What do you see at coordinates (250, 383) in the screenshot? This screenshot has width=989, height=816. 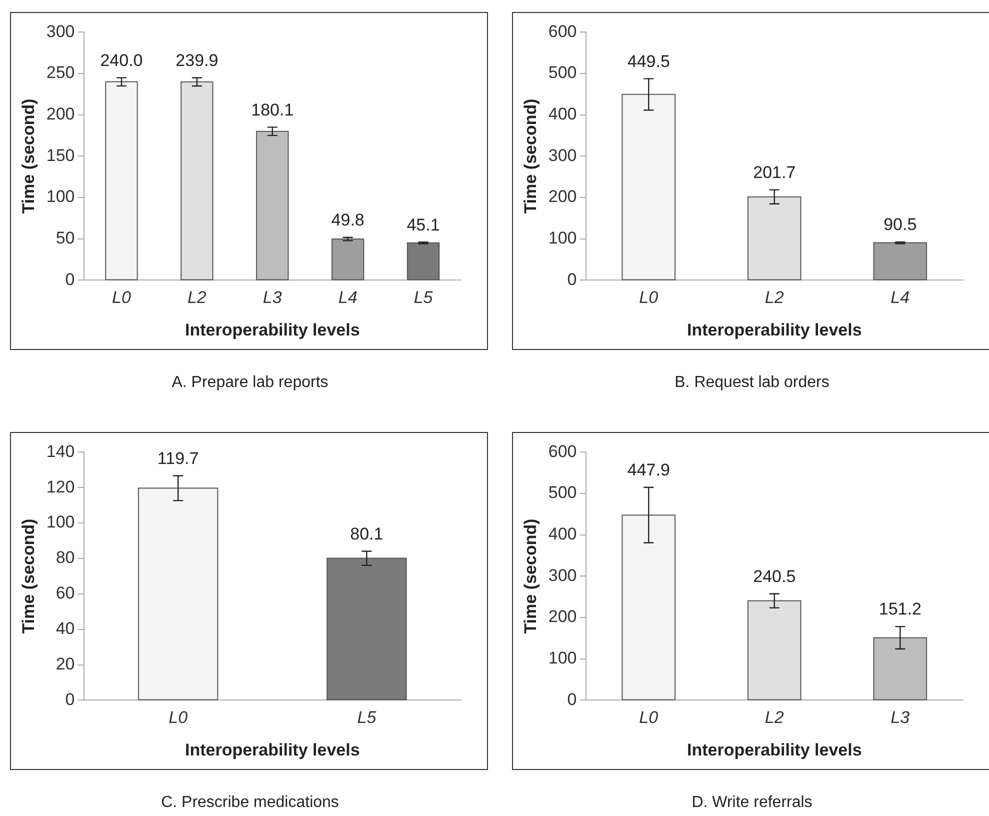 I see `text: A. Prepare lab reports` at bounding box center [250, 383].